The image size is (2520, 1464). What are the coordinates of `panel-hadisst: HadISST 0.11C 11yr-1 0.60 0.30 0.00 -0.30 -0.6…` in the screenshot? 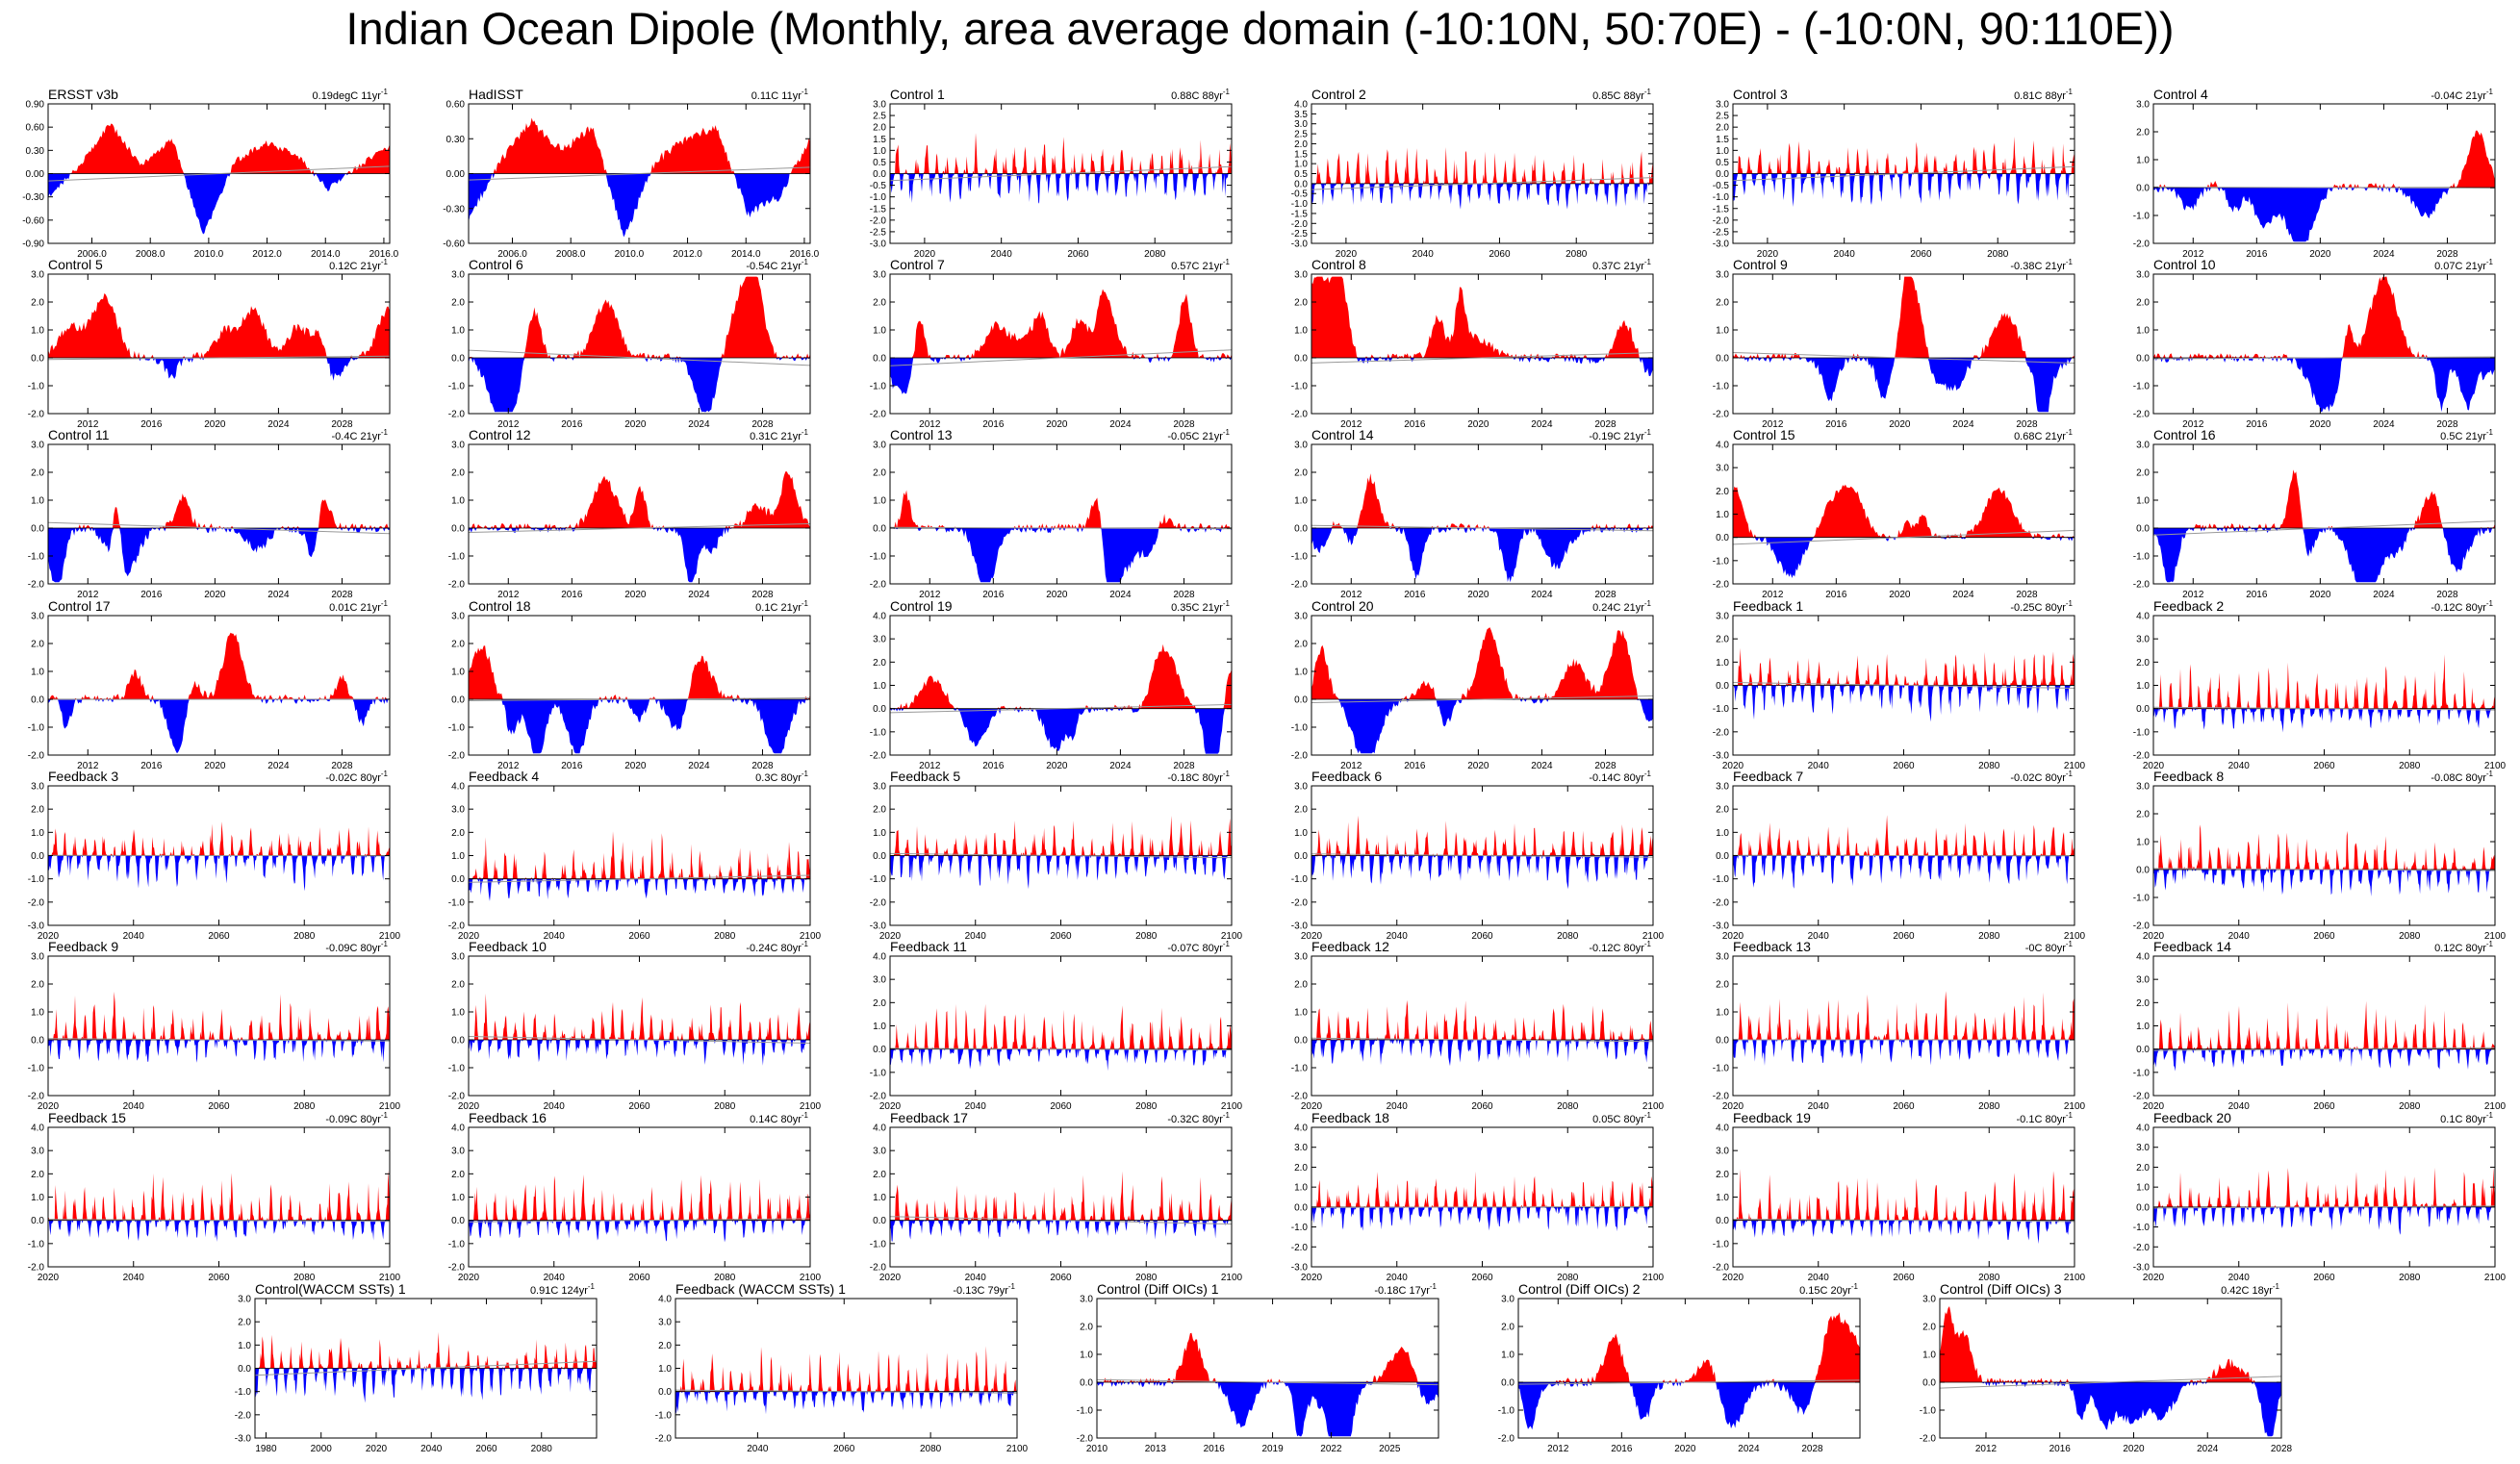 It's located at (631, 173).